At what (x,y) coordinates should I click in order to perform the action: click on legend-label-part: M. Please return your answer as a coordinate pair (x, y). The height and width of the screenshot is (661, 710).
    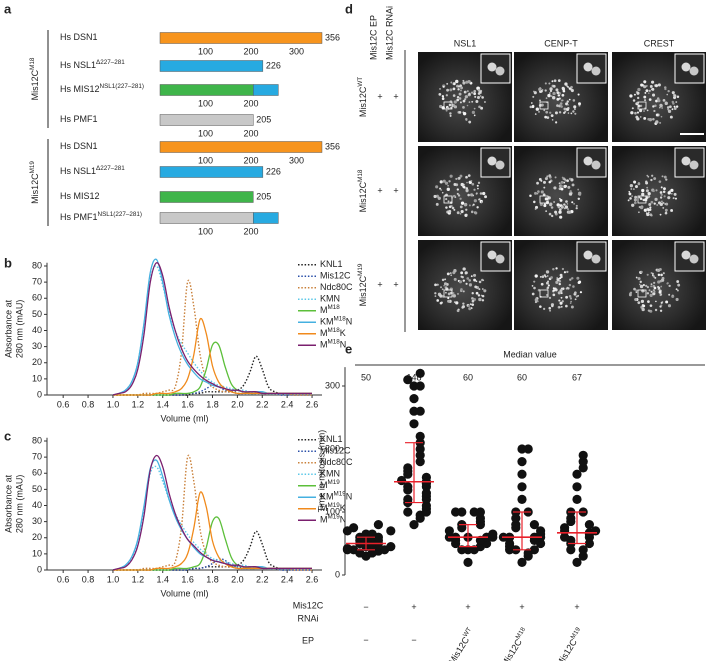
    Looking at the image, I should click on (324, 333).